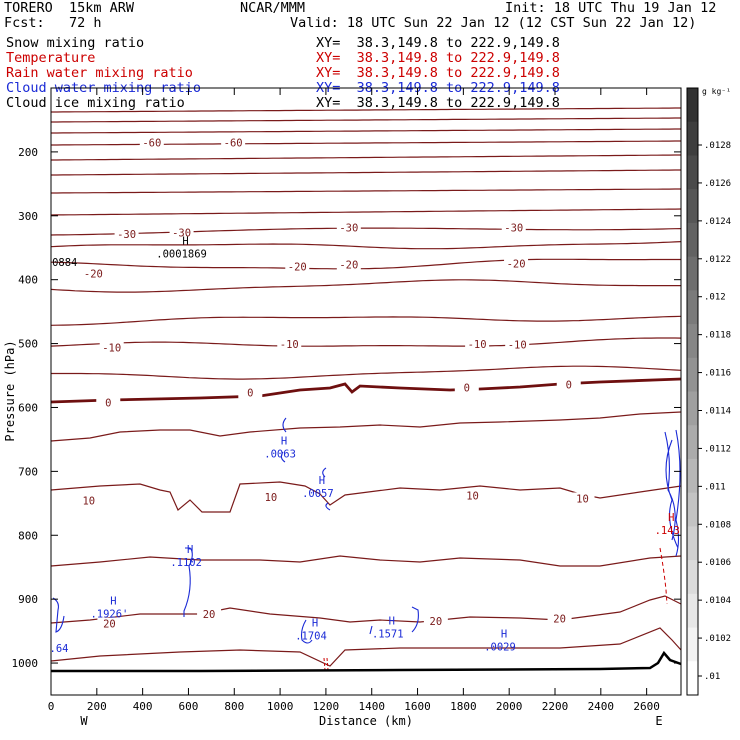 The image size is (740, 740). What do you see at coordinates (717, 336) in the screenshot?
I see `colorbar-label: .0118` at bounding box center [717, 336].